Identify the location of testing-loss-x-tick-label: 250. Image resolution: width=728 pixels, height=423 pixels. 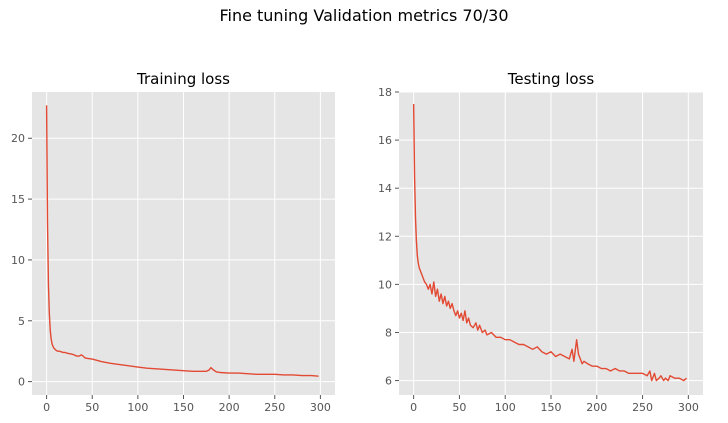
(642, 407).